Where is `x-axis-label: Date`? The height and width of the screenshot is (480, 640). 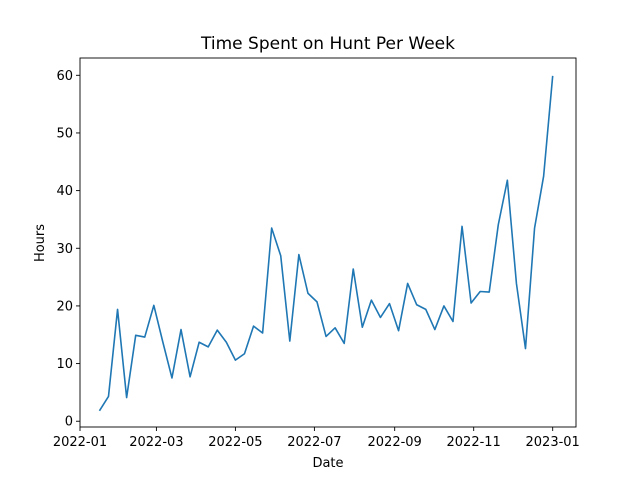 x-axis-label: Date is located at coordinates (327, 463).